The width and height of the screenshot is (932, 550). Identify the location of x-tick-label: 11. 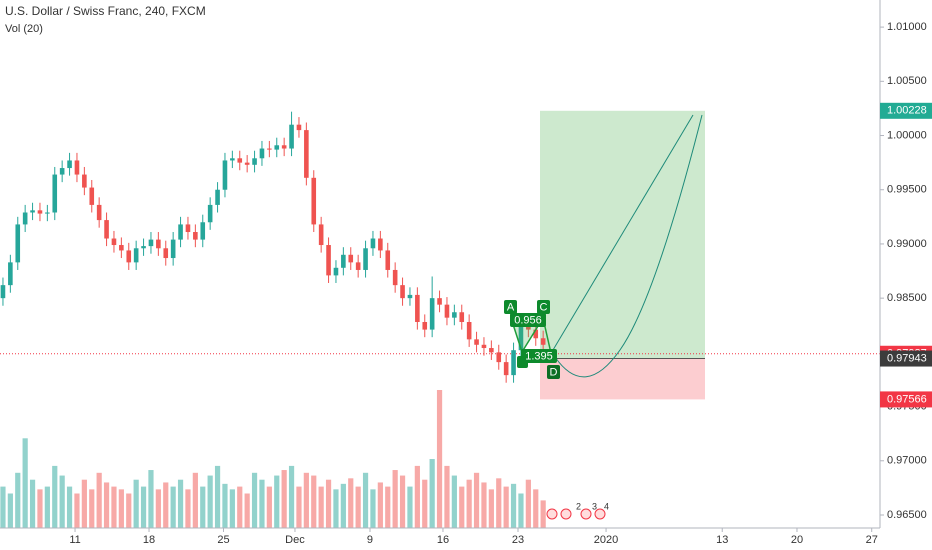
(74, 540).